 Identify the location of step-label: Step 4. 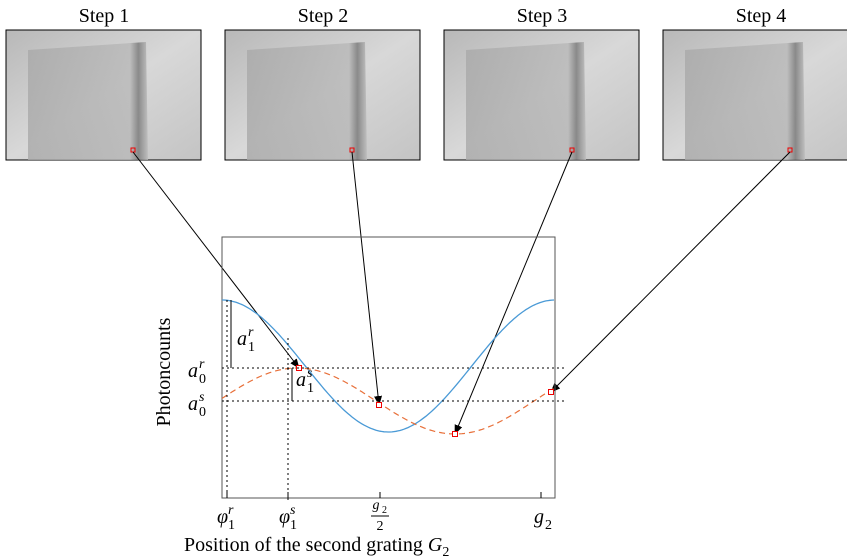
(761, 16).